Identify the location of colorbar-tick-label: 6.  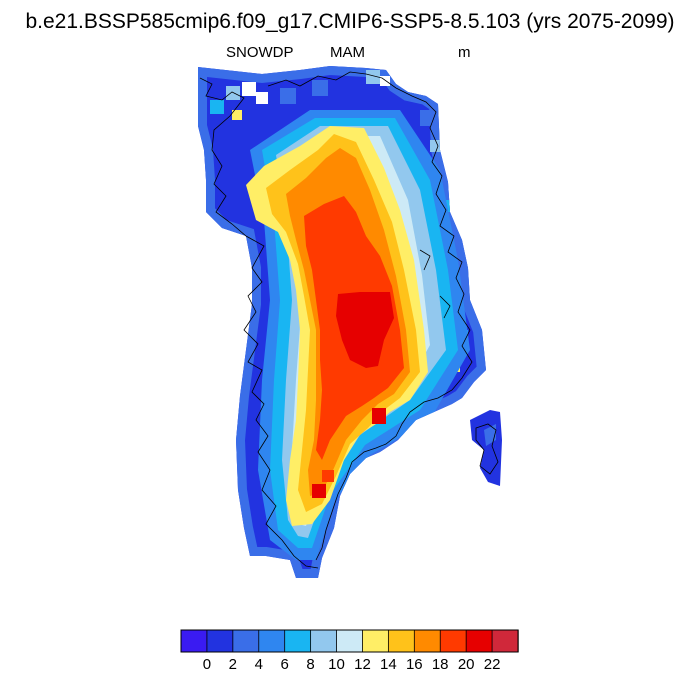
(284, 664).